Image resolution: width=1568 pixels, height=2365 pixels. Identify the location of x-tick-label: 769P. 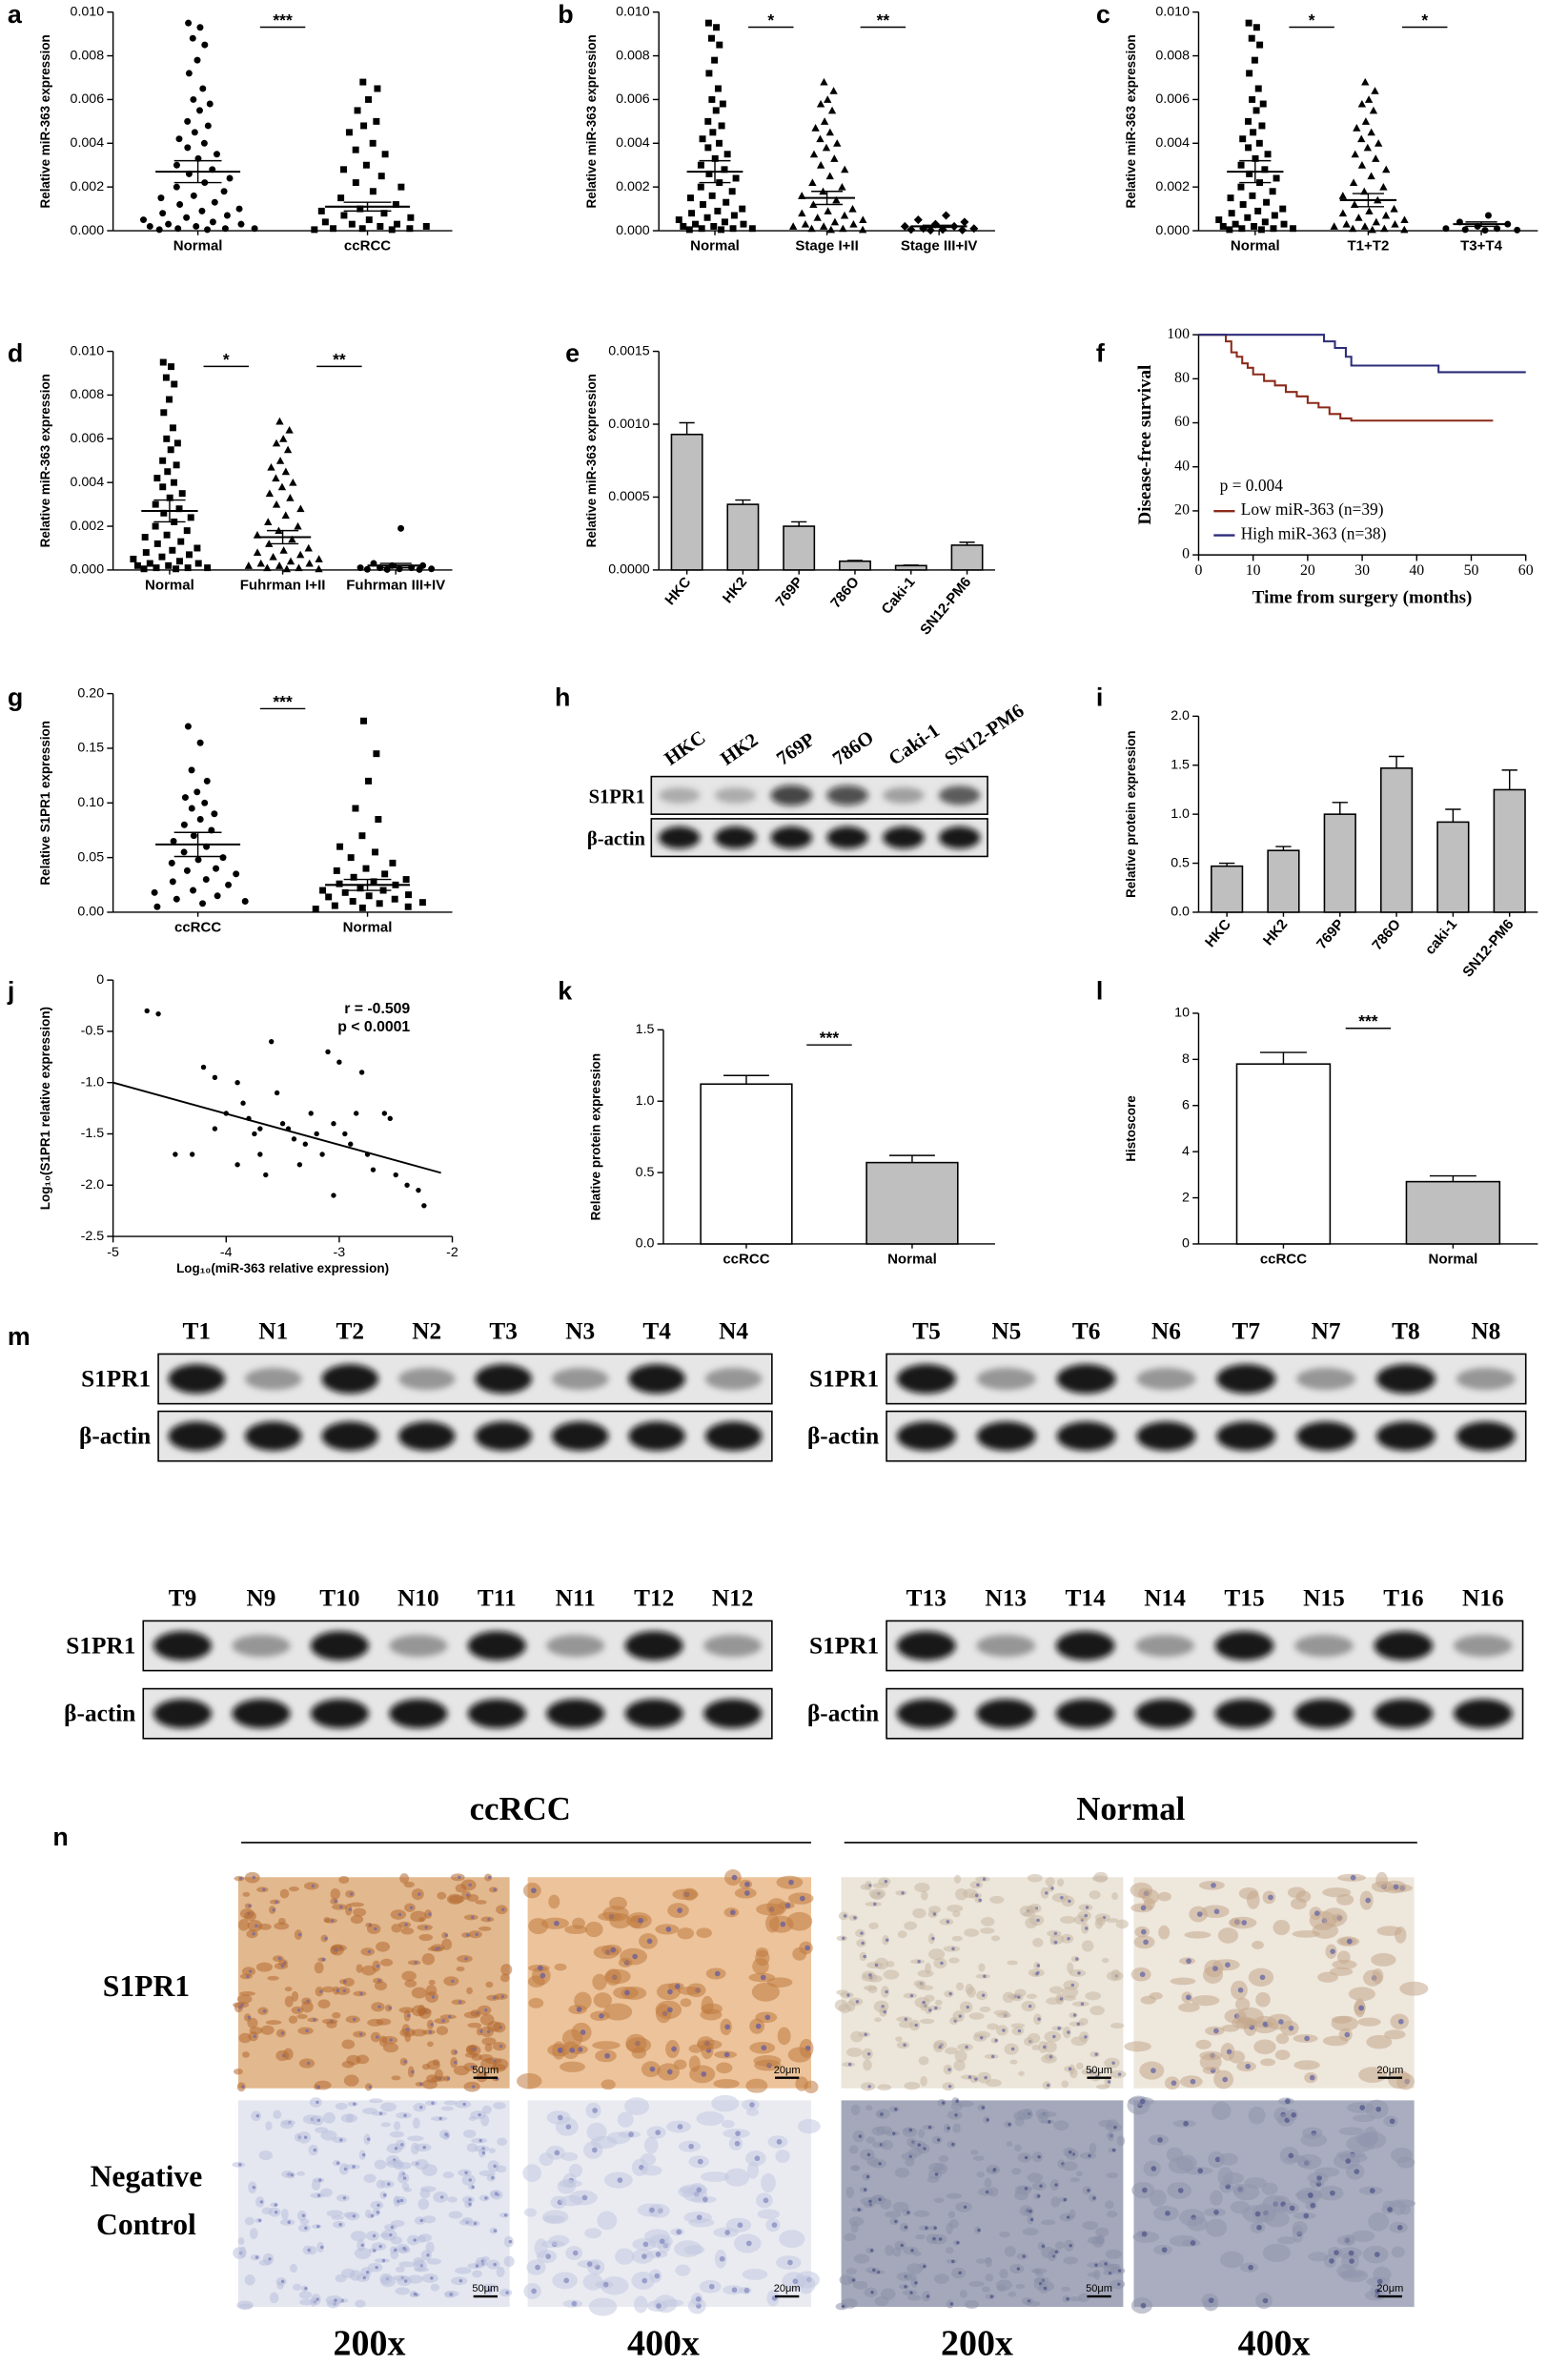
(1330, 934).